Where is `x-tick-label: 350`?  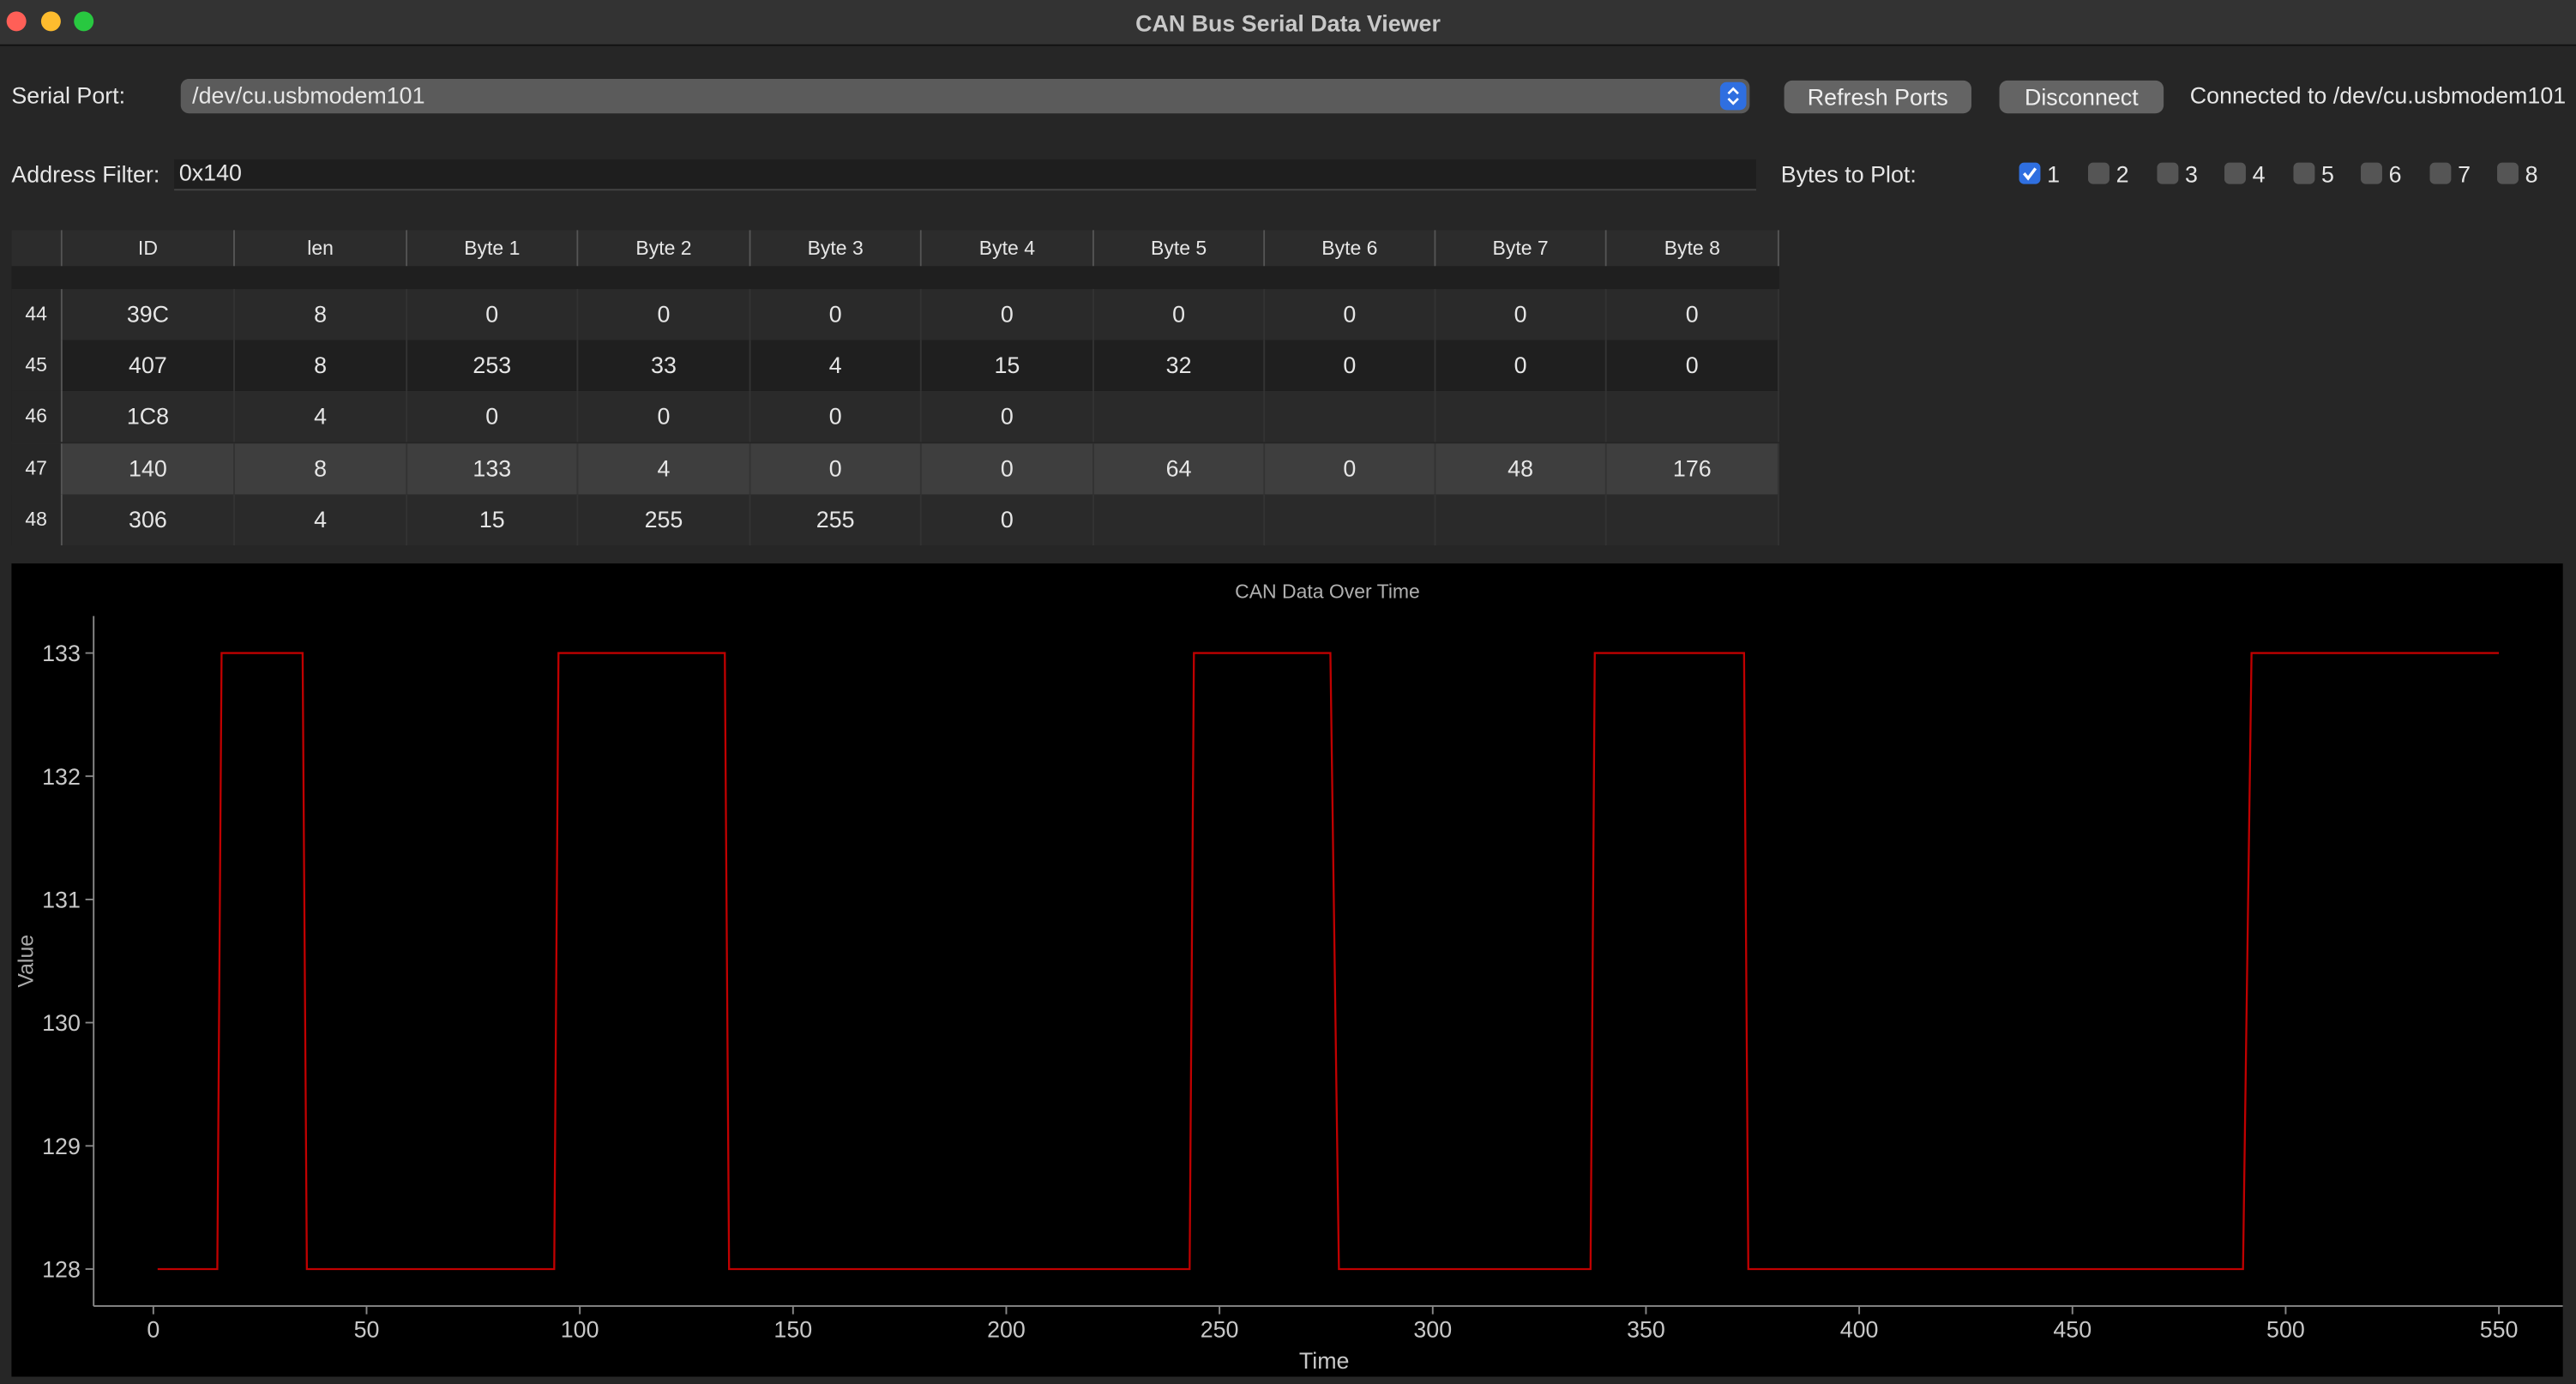
x-tick-label: 350 is located at coordinates (1646, 1329).